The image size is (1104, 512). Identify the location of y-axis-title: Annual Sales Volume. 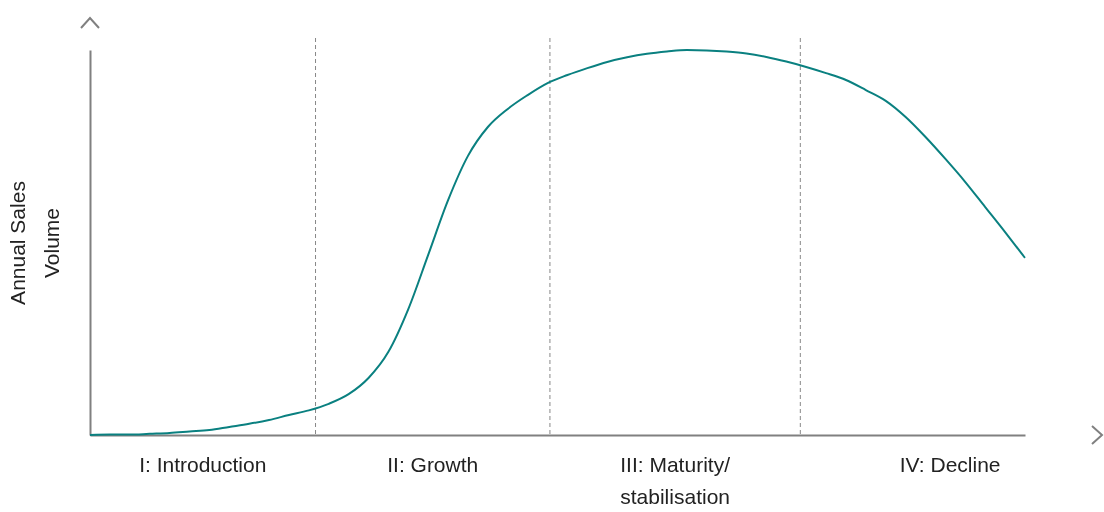
(34, 243).